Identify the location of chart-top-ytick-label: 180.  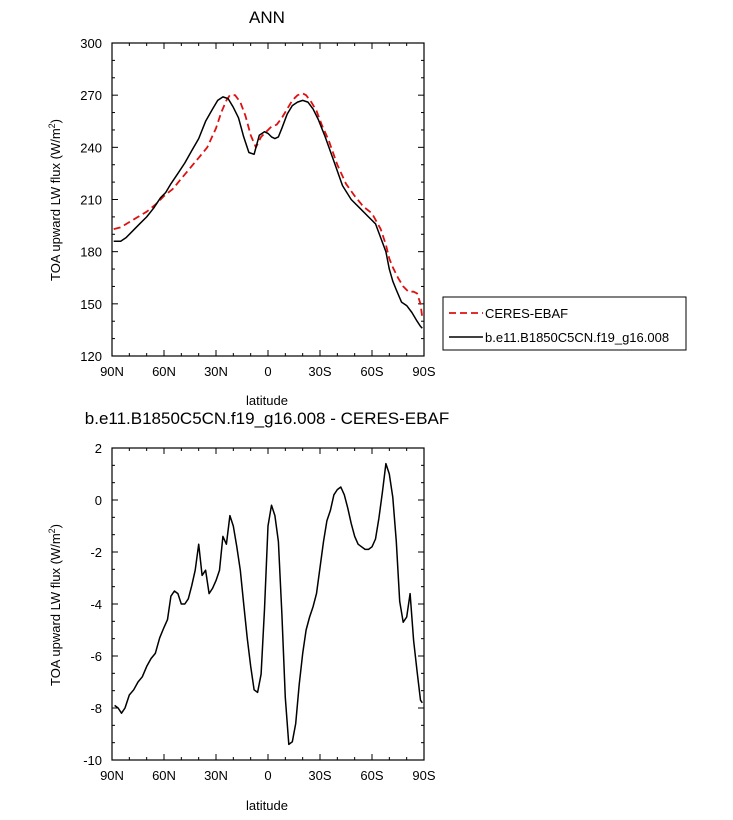
(91, 252).